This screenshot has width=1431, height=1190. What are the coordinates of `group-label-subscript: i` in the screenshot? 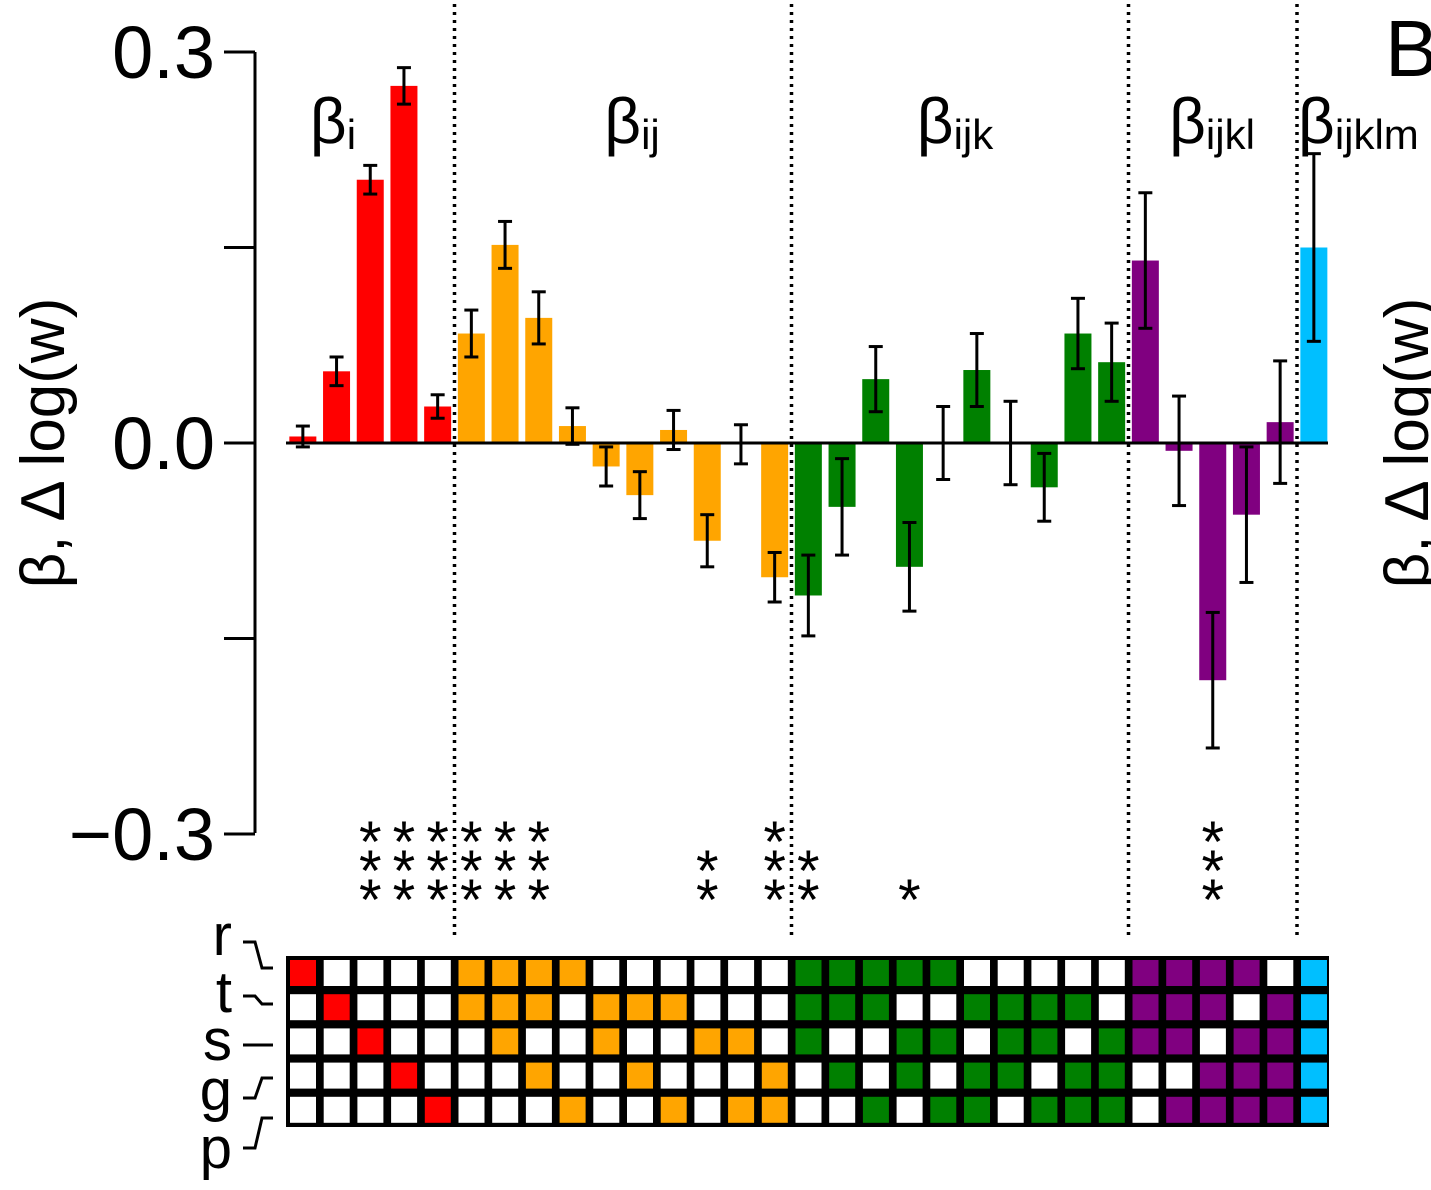 It's located at (351, 134).